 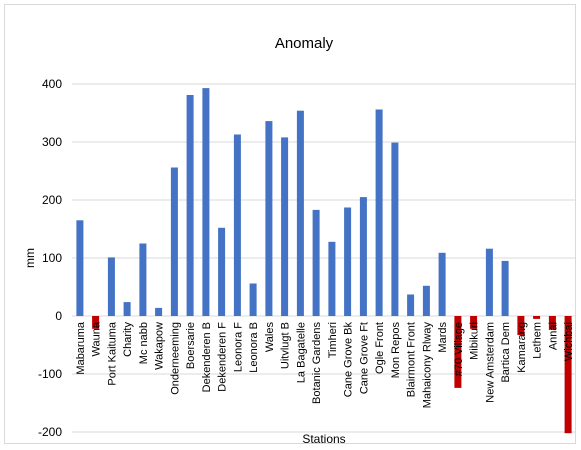 I want to click on x-tick-label: Charity, so click(x=128, y=339).